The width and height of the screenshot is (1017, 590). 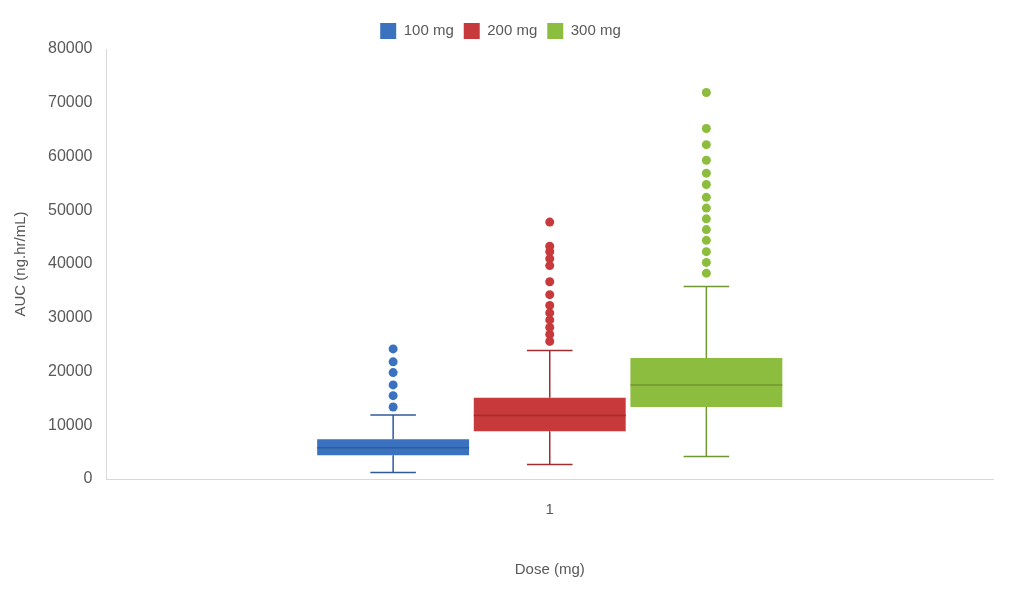 I want to click on legend-label: 100 mg, so click(x=428, y=30).